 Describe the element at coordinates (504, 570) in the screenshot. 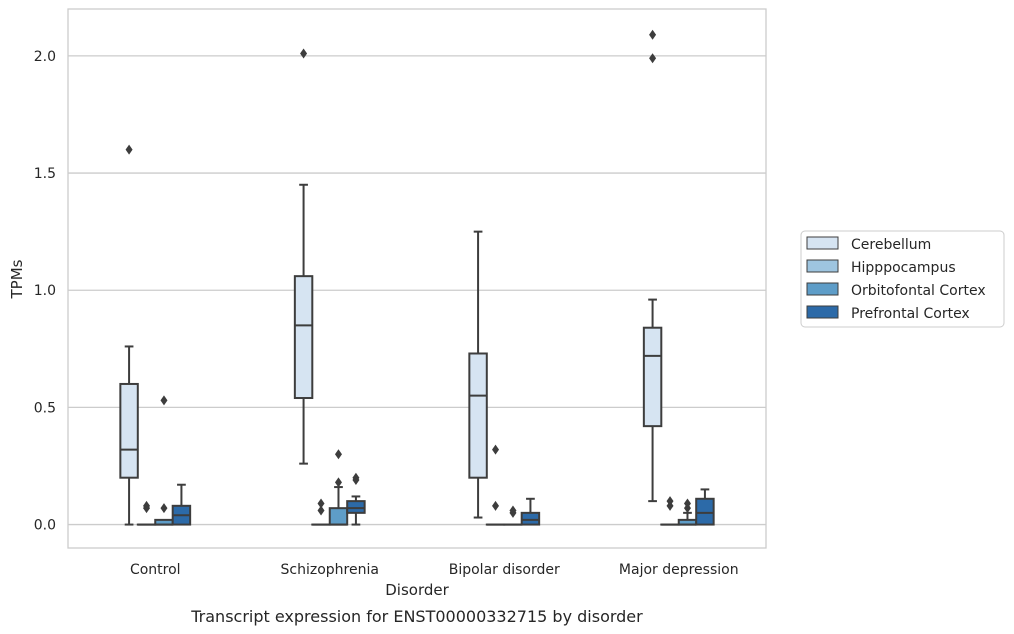

I see `x-tick-label: Bipolar disorder` at that location.